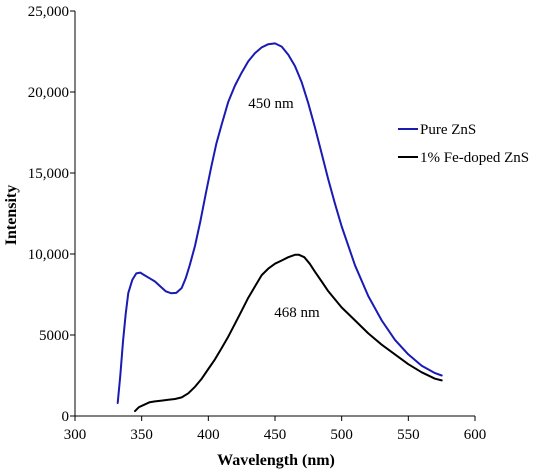 Image resolution: width=550 pixels, height=473 pixels. Describe the element at coordinates (54, 336) in the screenshot. I see `y-tick-label: 5000` at that location.